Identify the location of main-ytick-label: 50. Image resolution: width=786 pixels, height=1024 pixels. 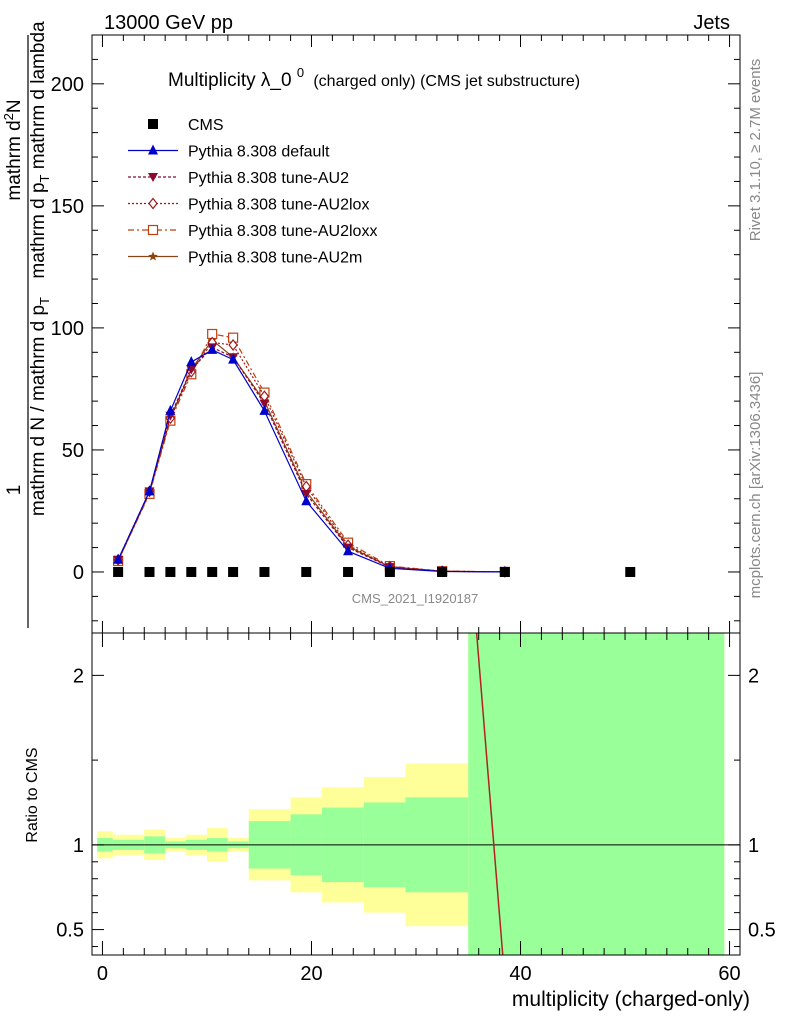
(73, 451).